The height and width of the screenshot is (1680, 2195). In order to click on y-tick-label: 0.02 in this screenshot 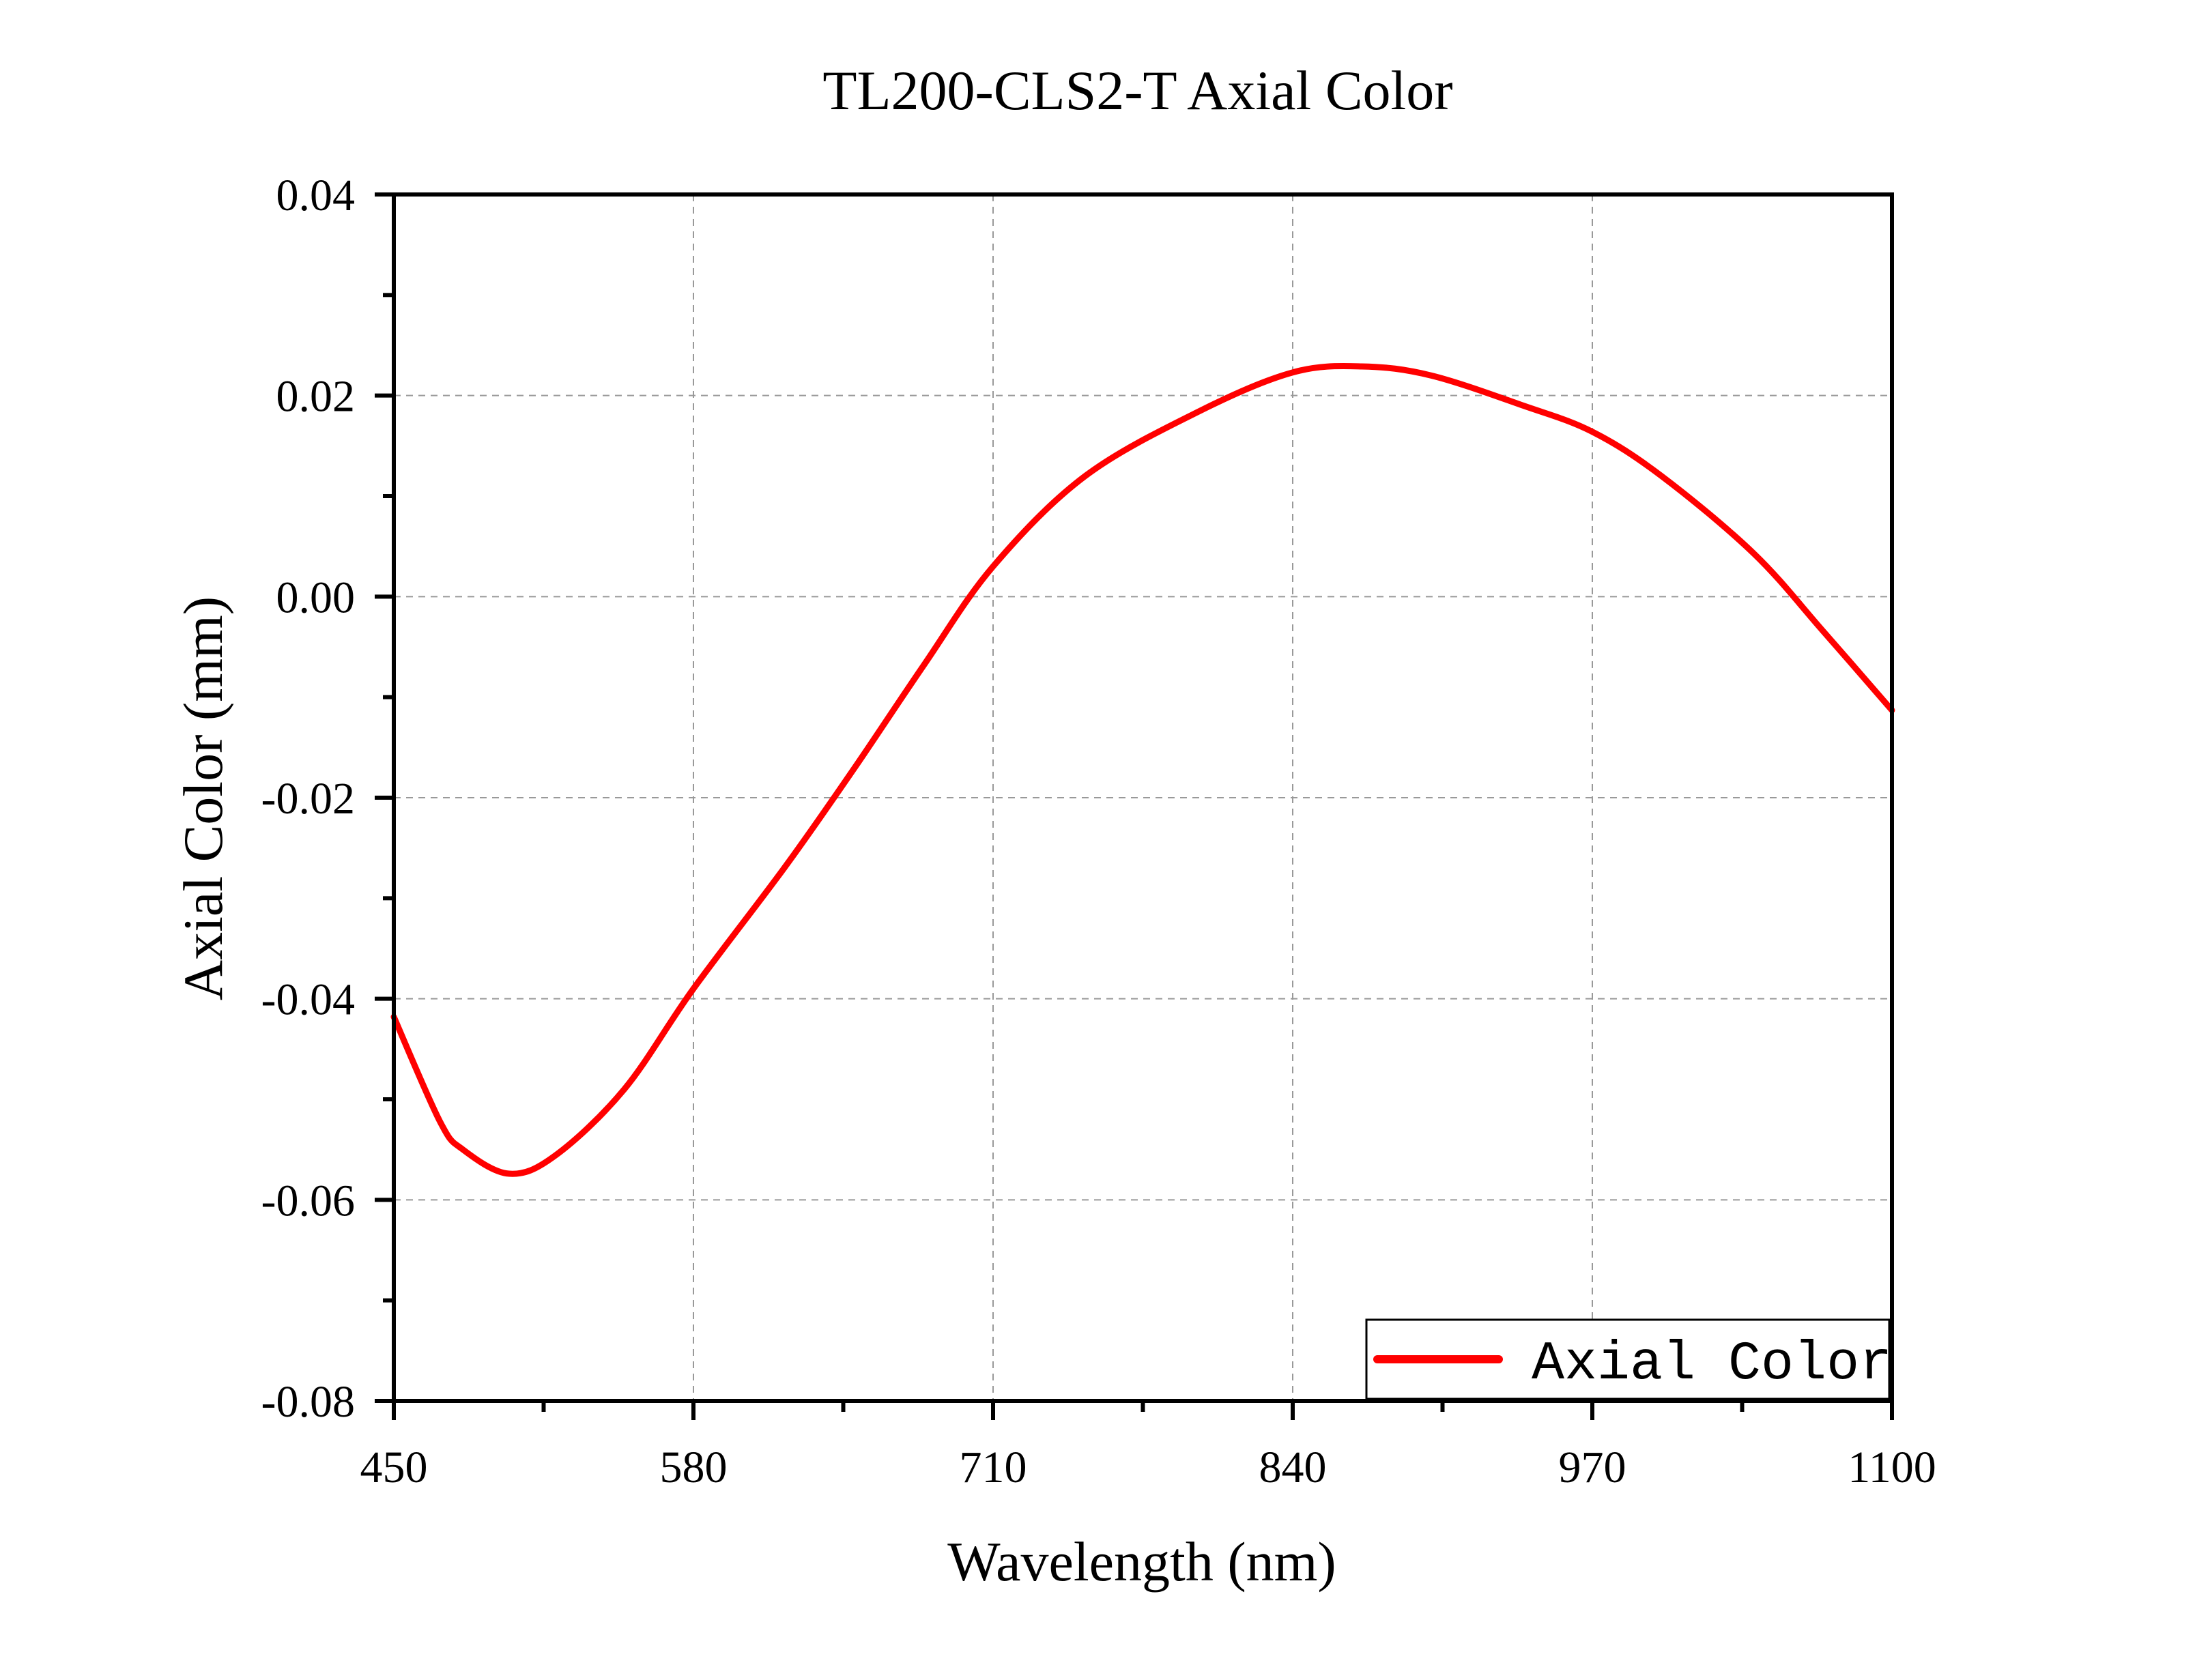, I will do `click(316, 397)`.